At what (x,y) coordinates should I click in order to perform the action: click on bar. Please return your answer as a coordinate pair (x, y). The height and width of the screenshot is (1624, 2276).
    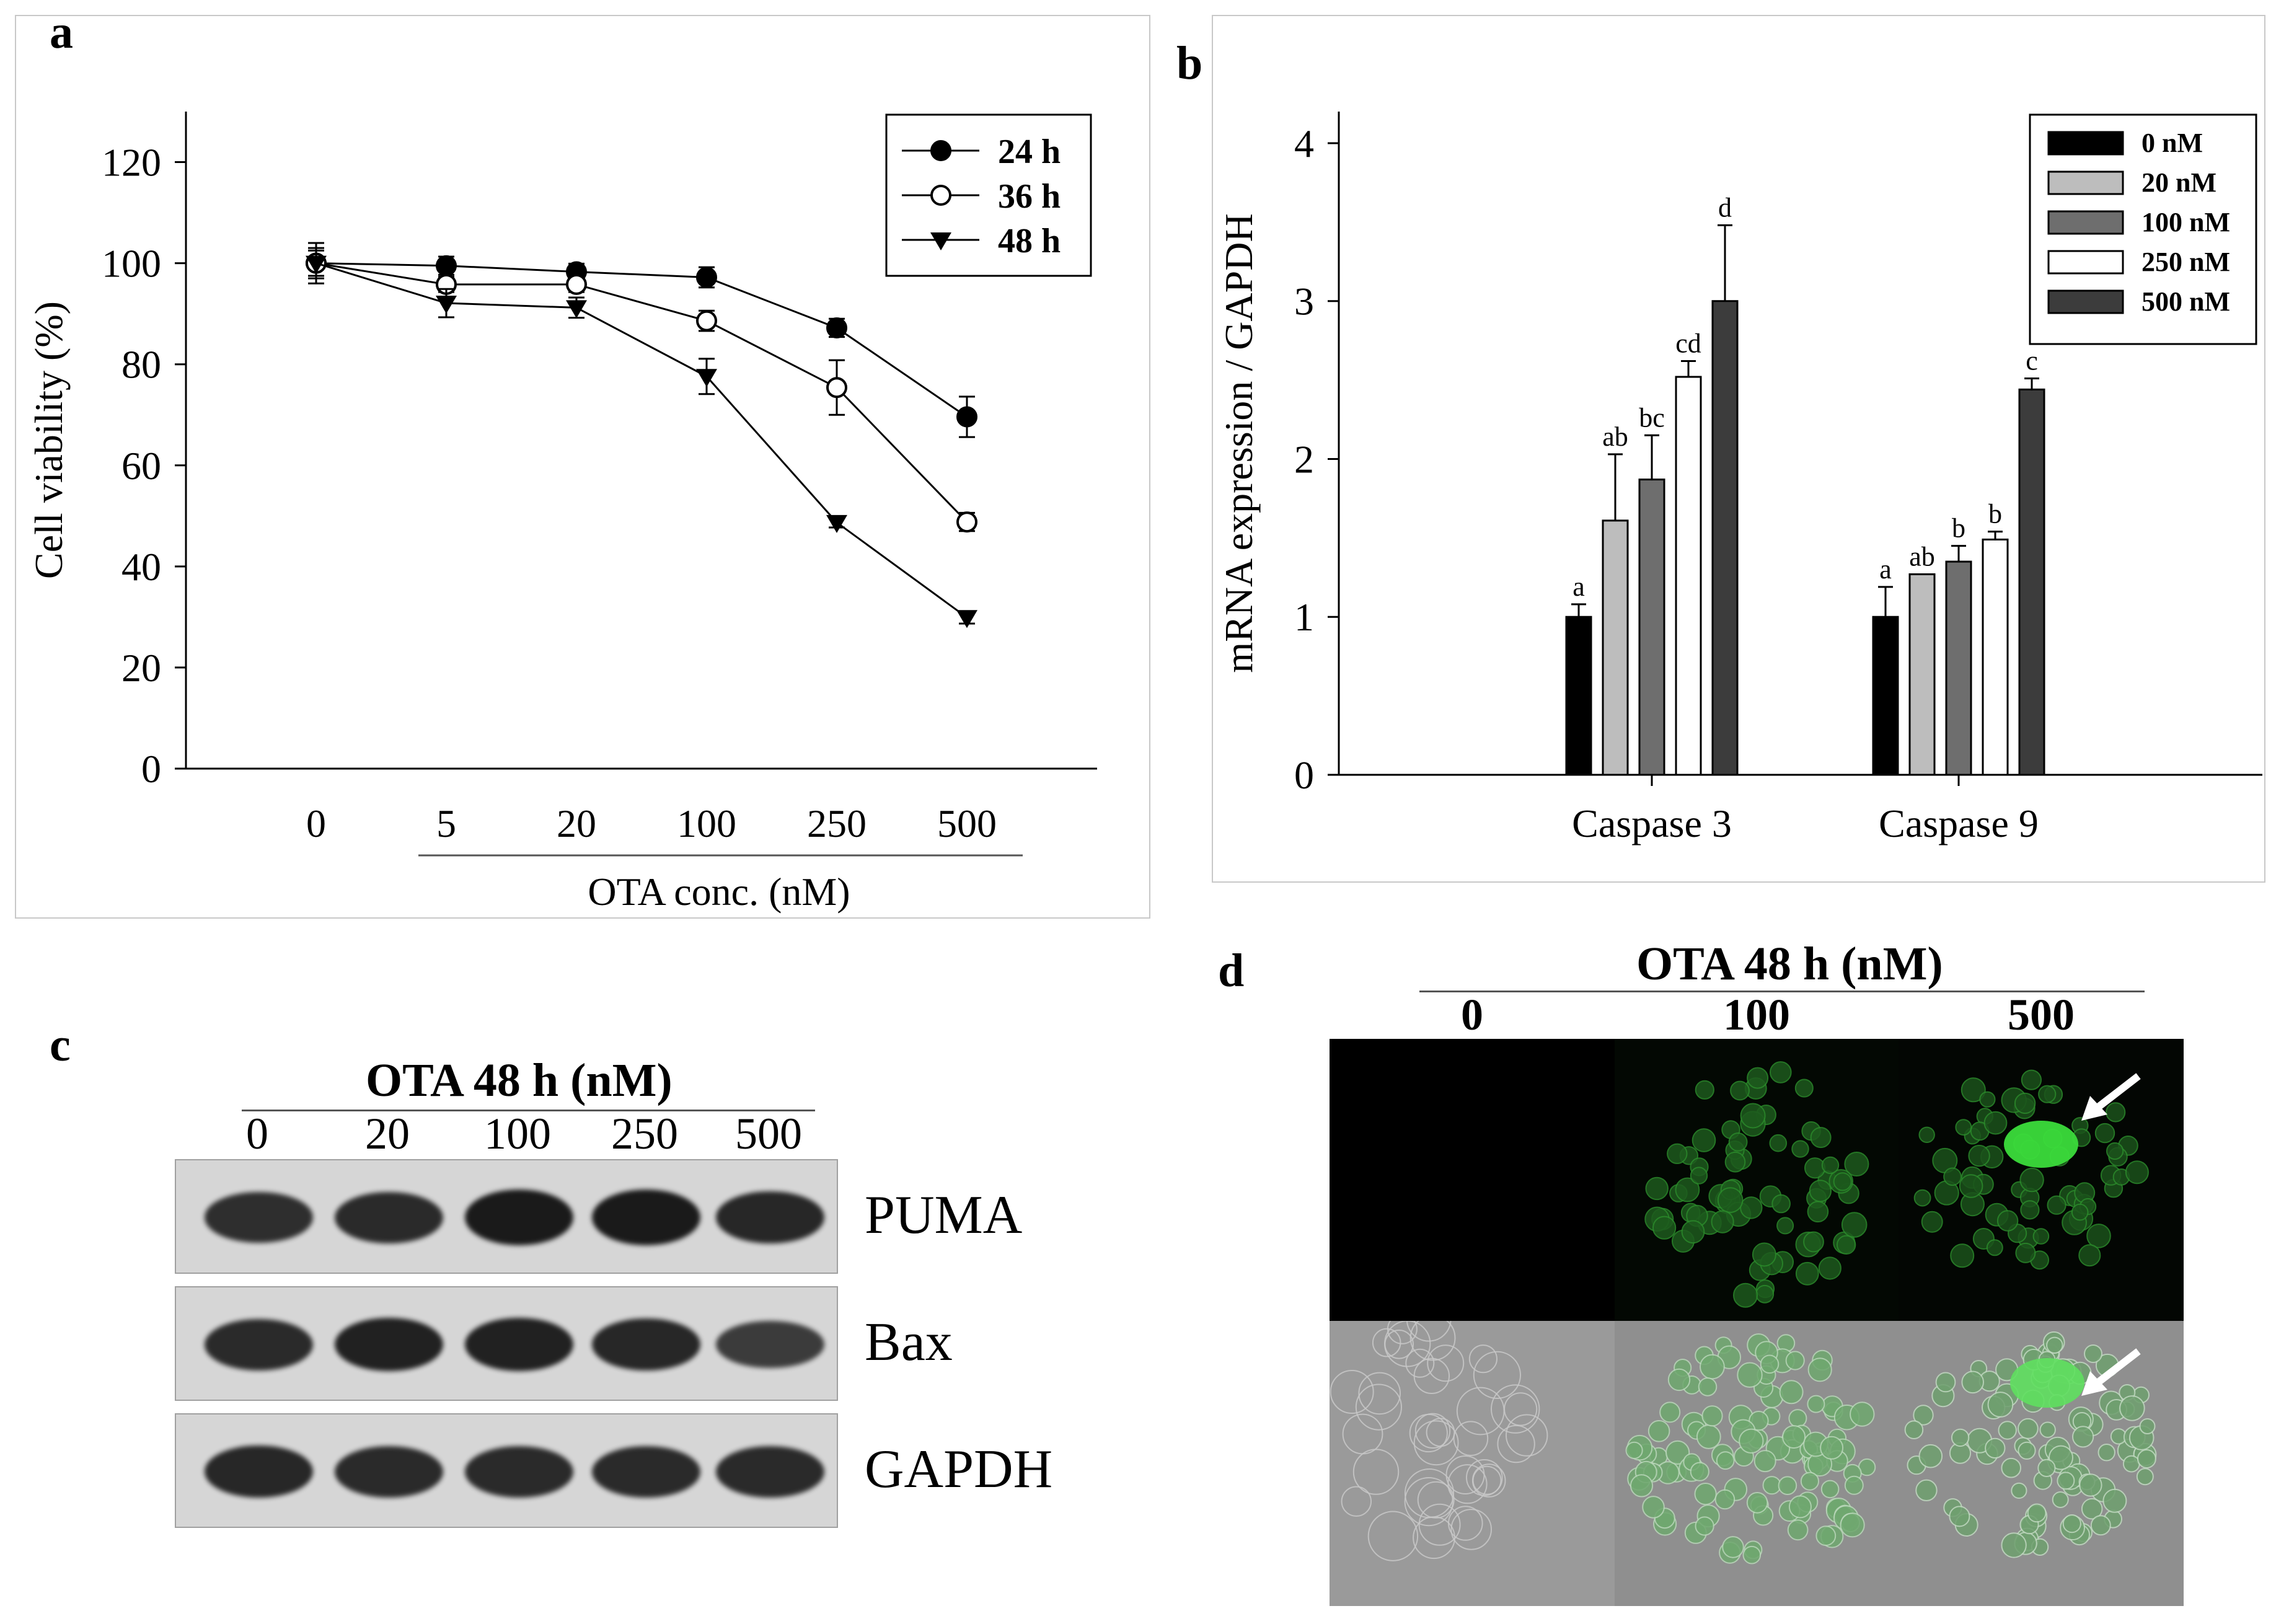
    Looking at the image, I should click on (1688, 576).